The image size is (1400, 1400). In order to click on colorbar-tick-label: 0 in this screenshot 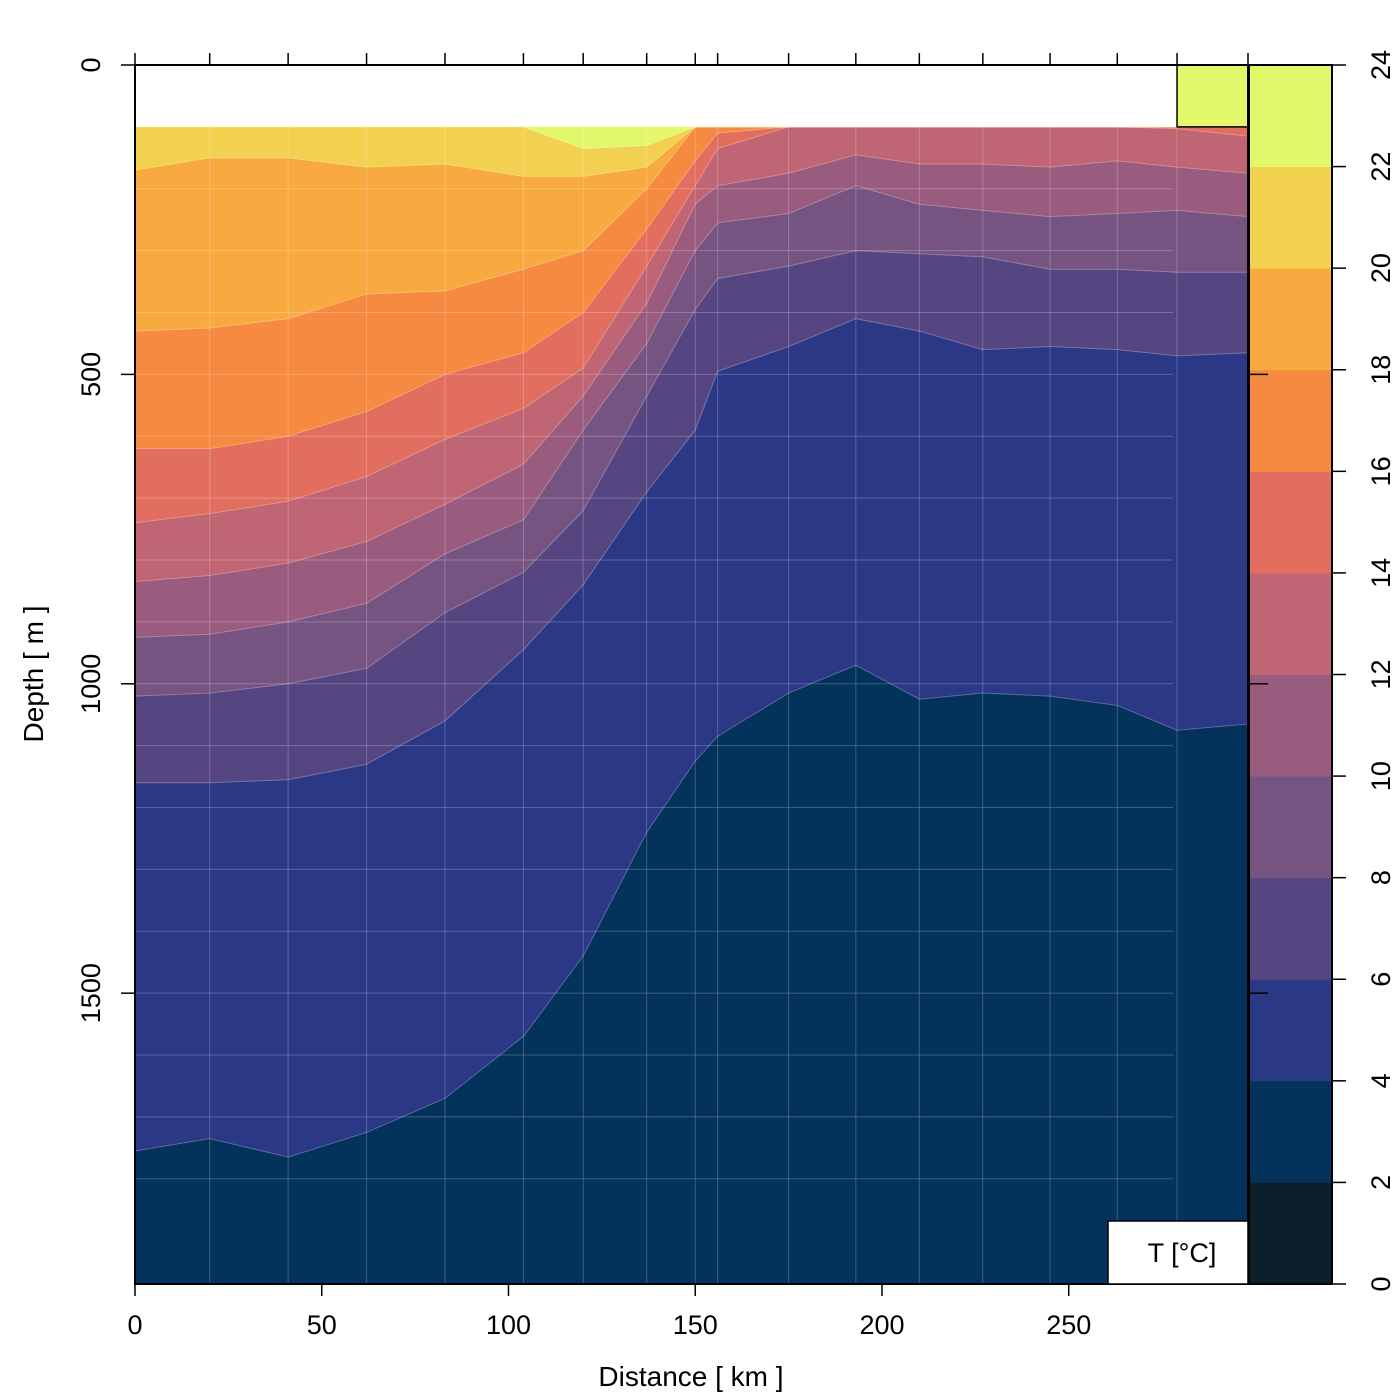, I will do `click(1381, 1283)`.